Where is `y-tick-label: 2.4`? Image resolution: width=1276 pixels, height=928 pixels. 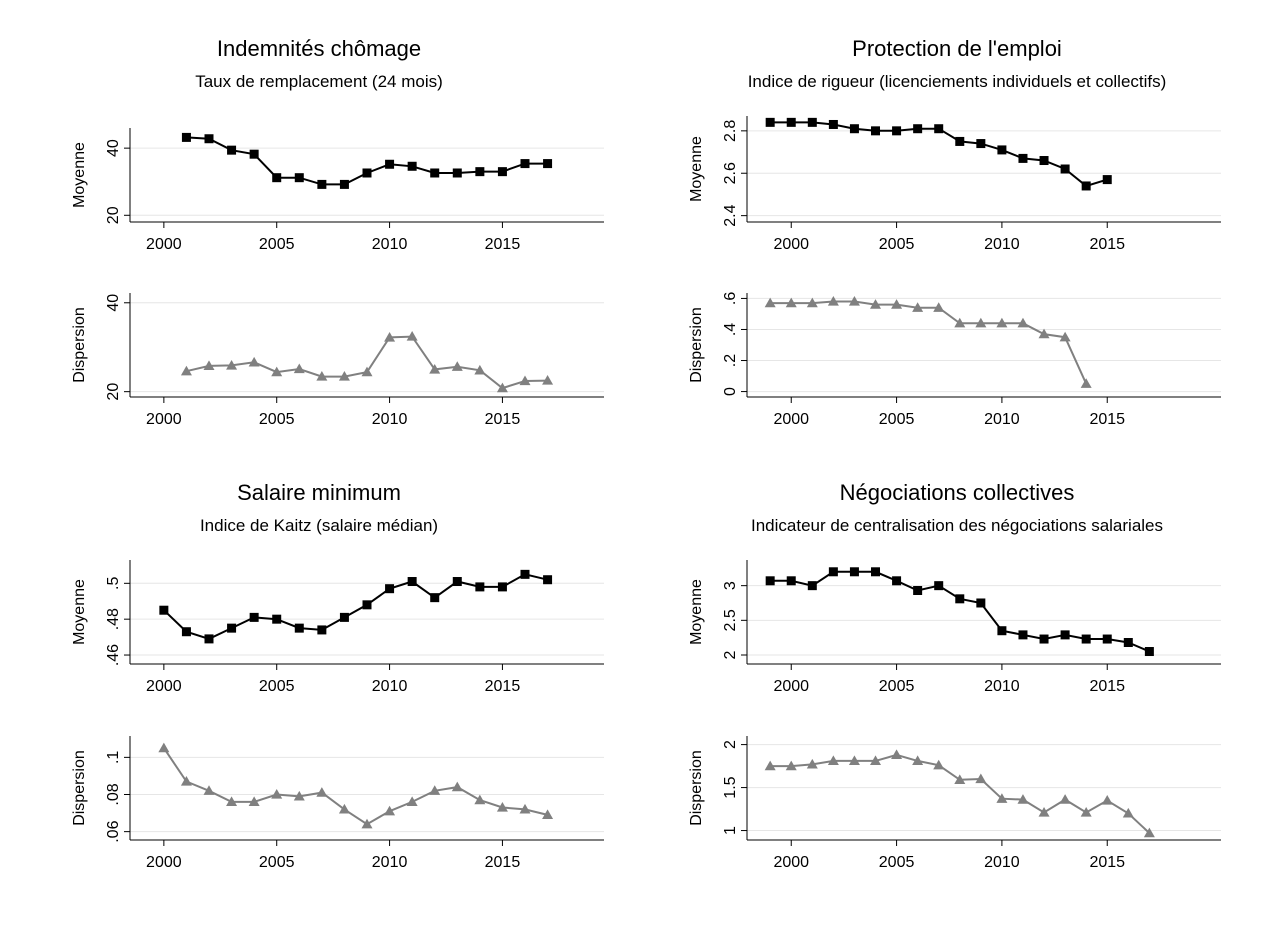 y-tick-label: 2.4 is located at coordinates (730, 215).